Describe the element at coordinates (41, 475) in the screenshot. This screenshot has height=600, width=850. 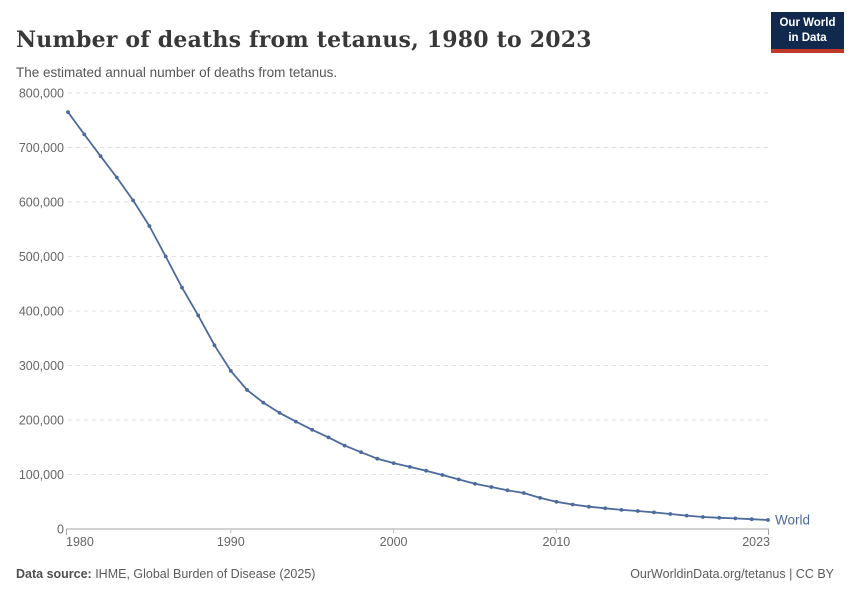
I see `y-tick-label: 100,000` at that location.